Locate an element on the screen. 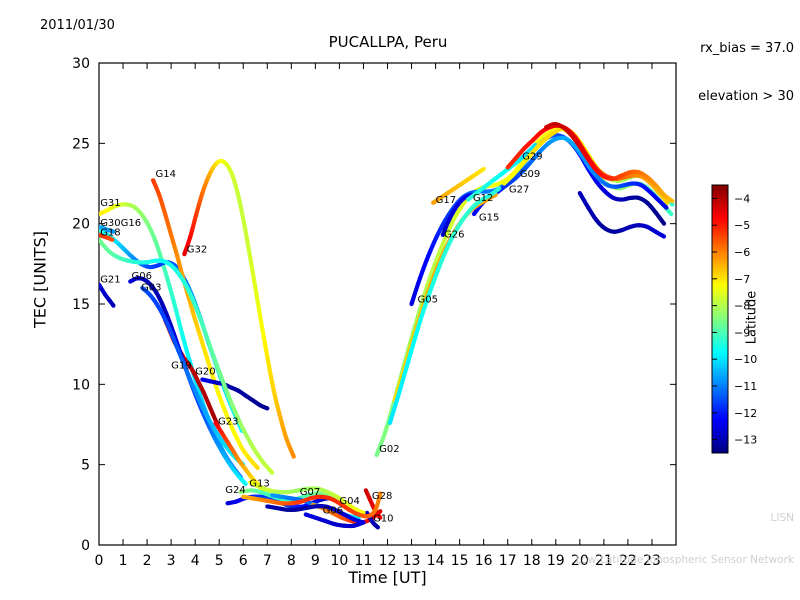 Image resolution: width=800 pixels, height=600 pixels. satellite-label-g19: G19 is located at coordinates (181, 365).